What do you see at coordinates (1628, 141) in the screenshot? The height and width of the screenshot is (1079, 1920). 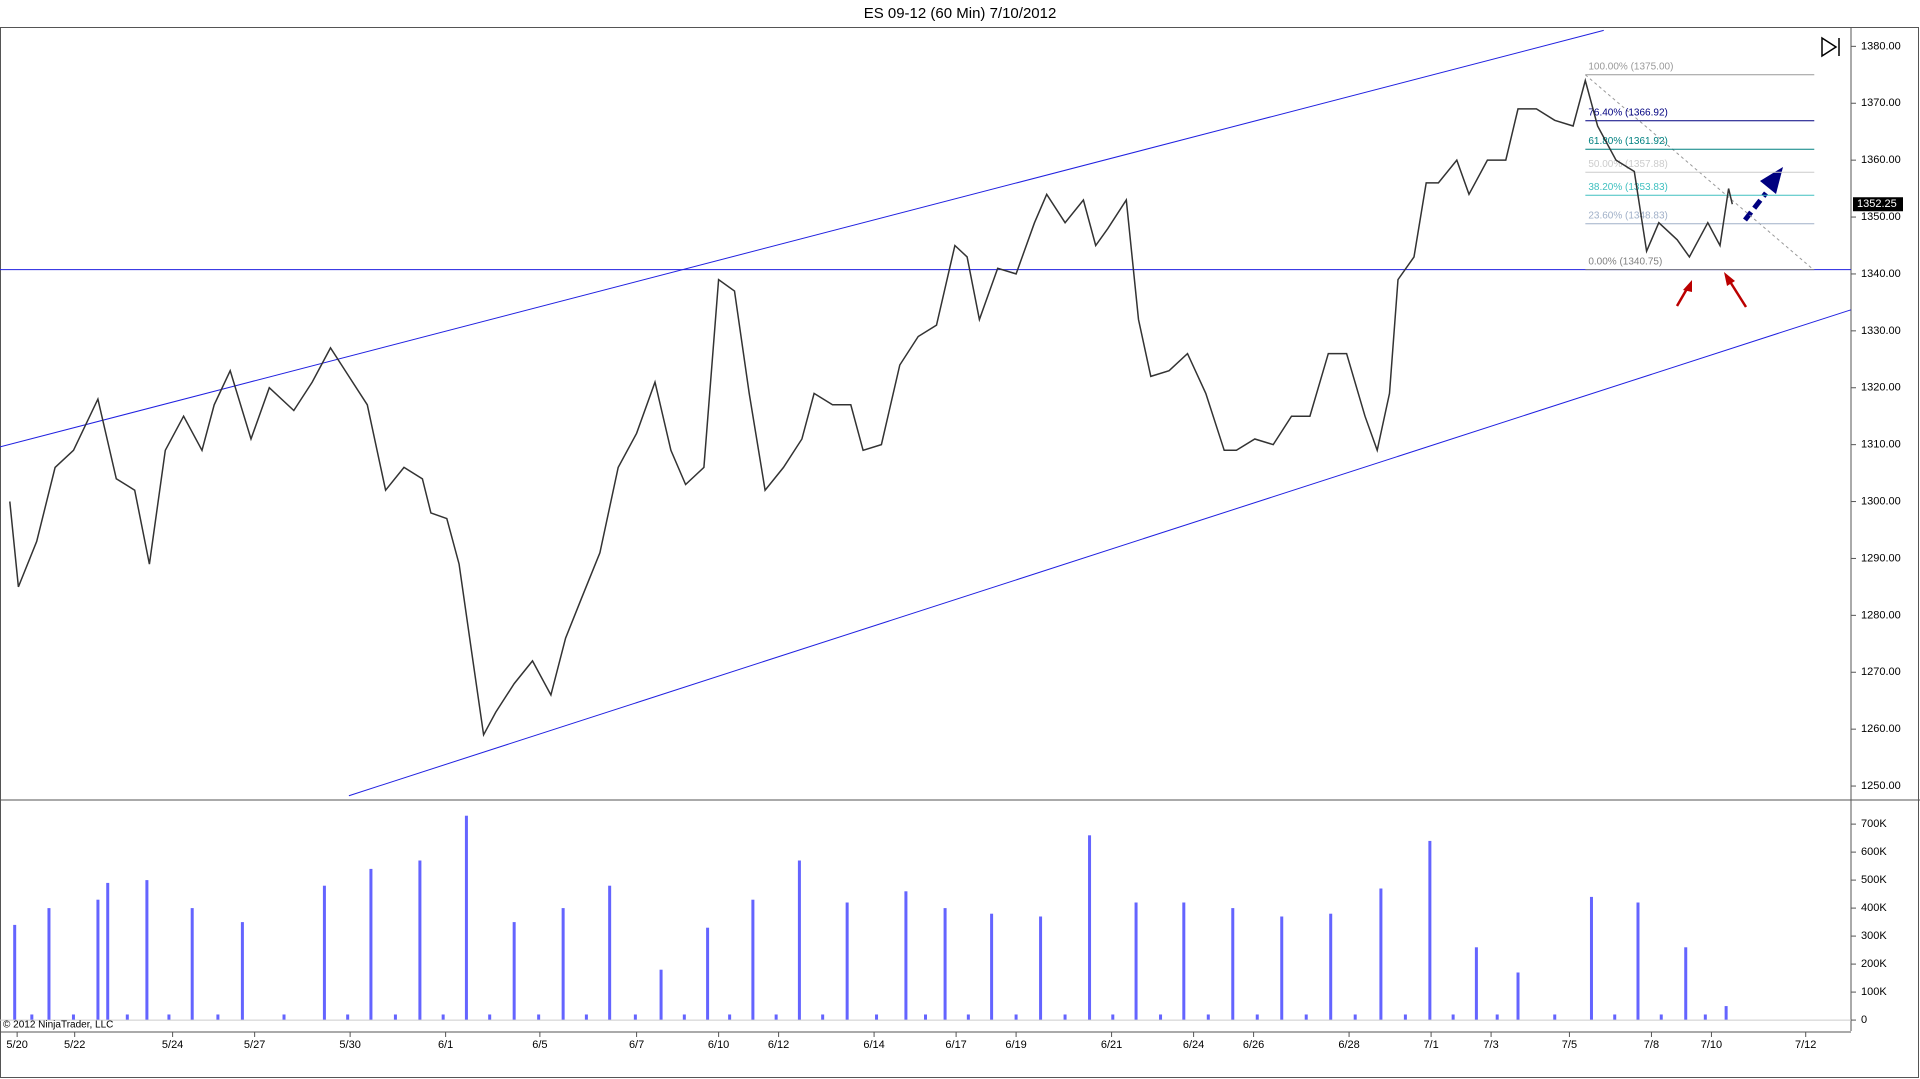 I see `fib-label: 61.80% (1361.92)` at bounding box center [1628, 141].